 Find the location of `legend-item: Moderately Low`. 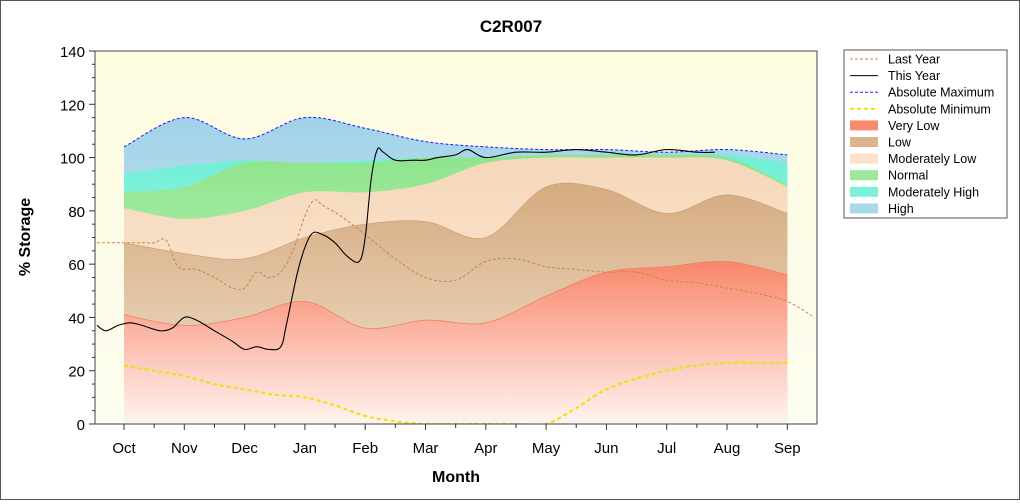

legend-item: Moderately Low is located at coordinates (913, 159).